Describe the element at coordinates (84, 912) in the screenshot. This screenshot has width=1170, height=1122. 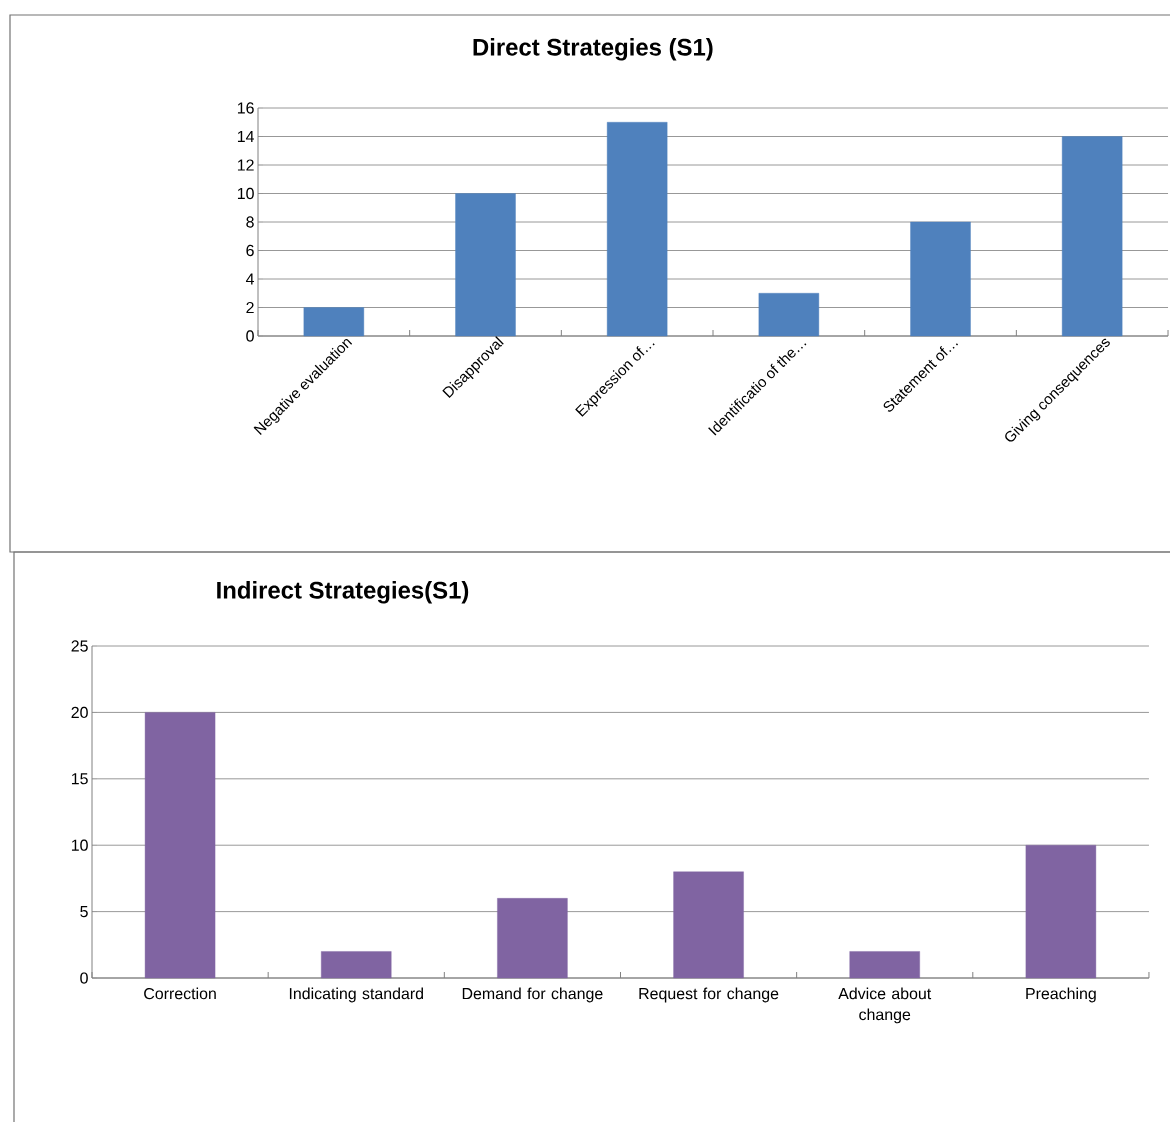
I see `y-tick-label: 5` at that location.